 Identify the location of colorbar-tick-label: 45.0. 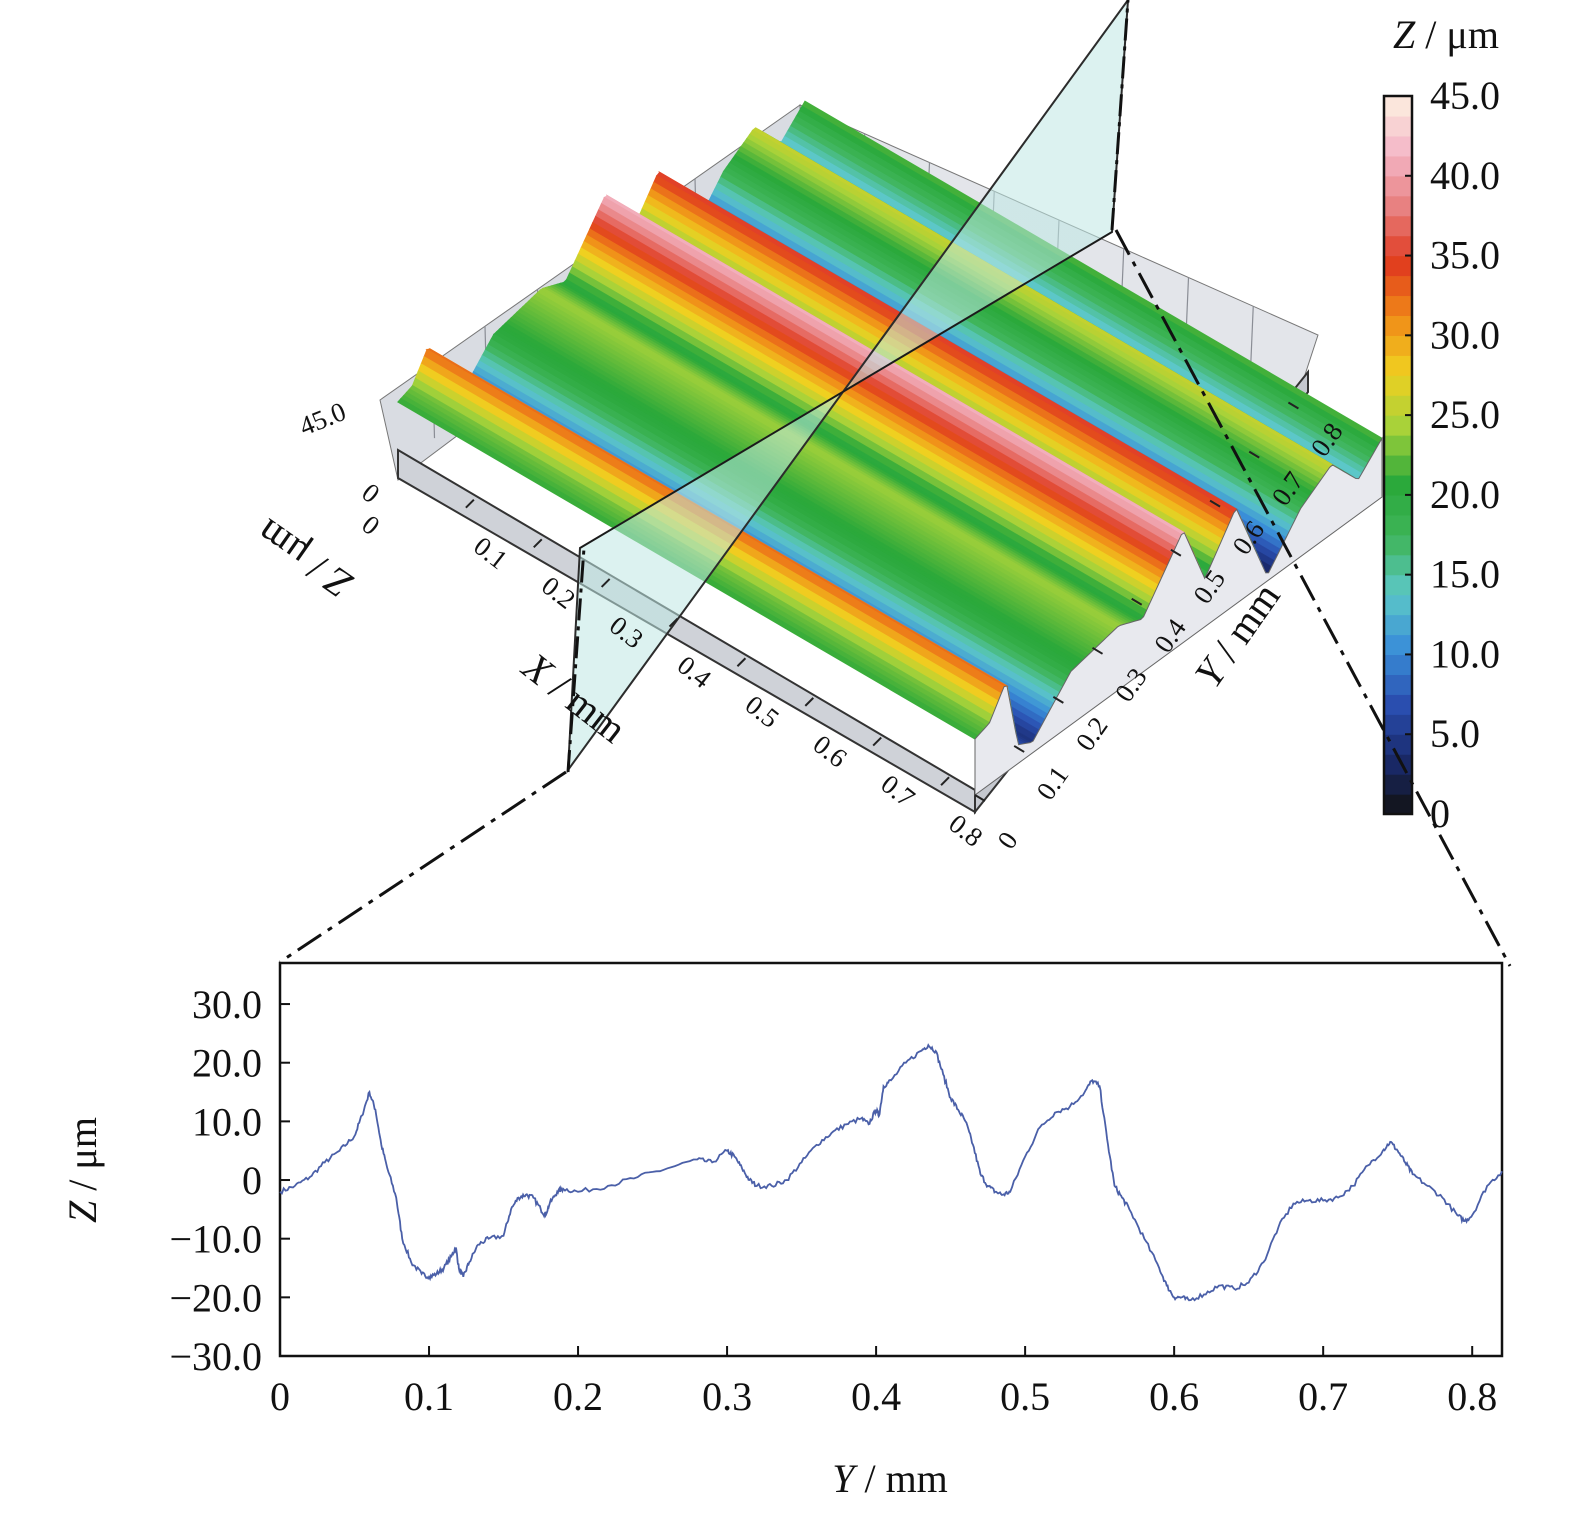
(1465, 95).